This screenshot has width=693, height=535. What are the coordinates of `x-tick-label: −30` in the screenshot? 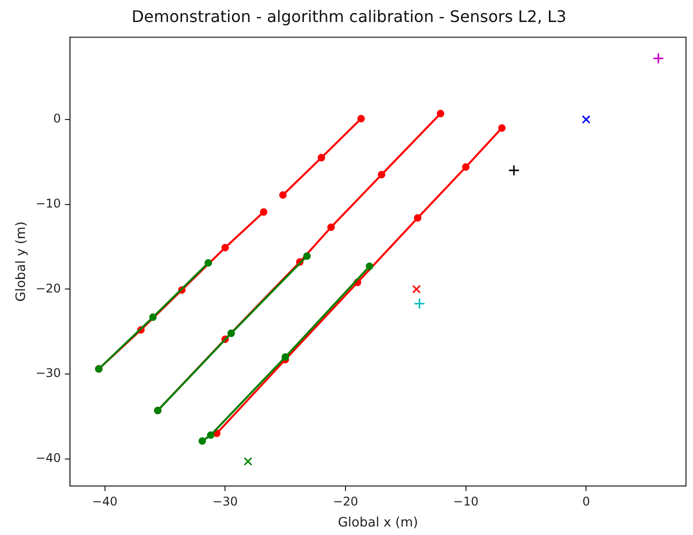 It's located at (225, 501).